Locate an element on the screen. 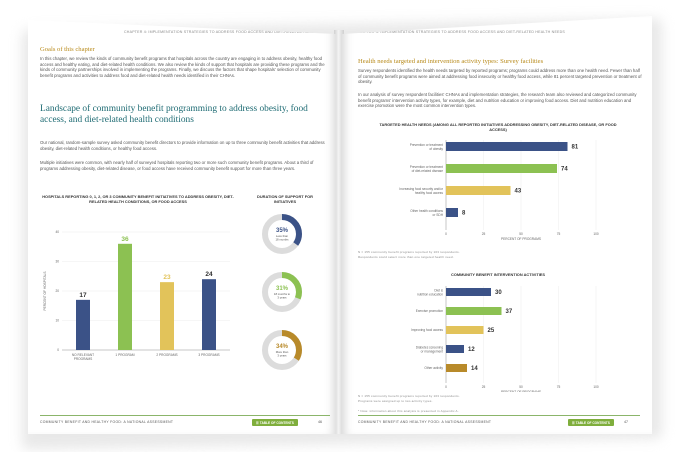  y-tick-label: 0 is located at coordinates (58, 350).